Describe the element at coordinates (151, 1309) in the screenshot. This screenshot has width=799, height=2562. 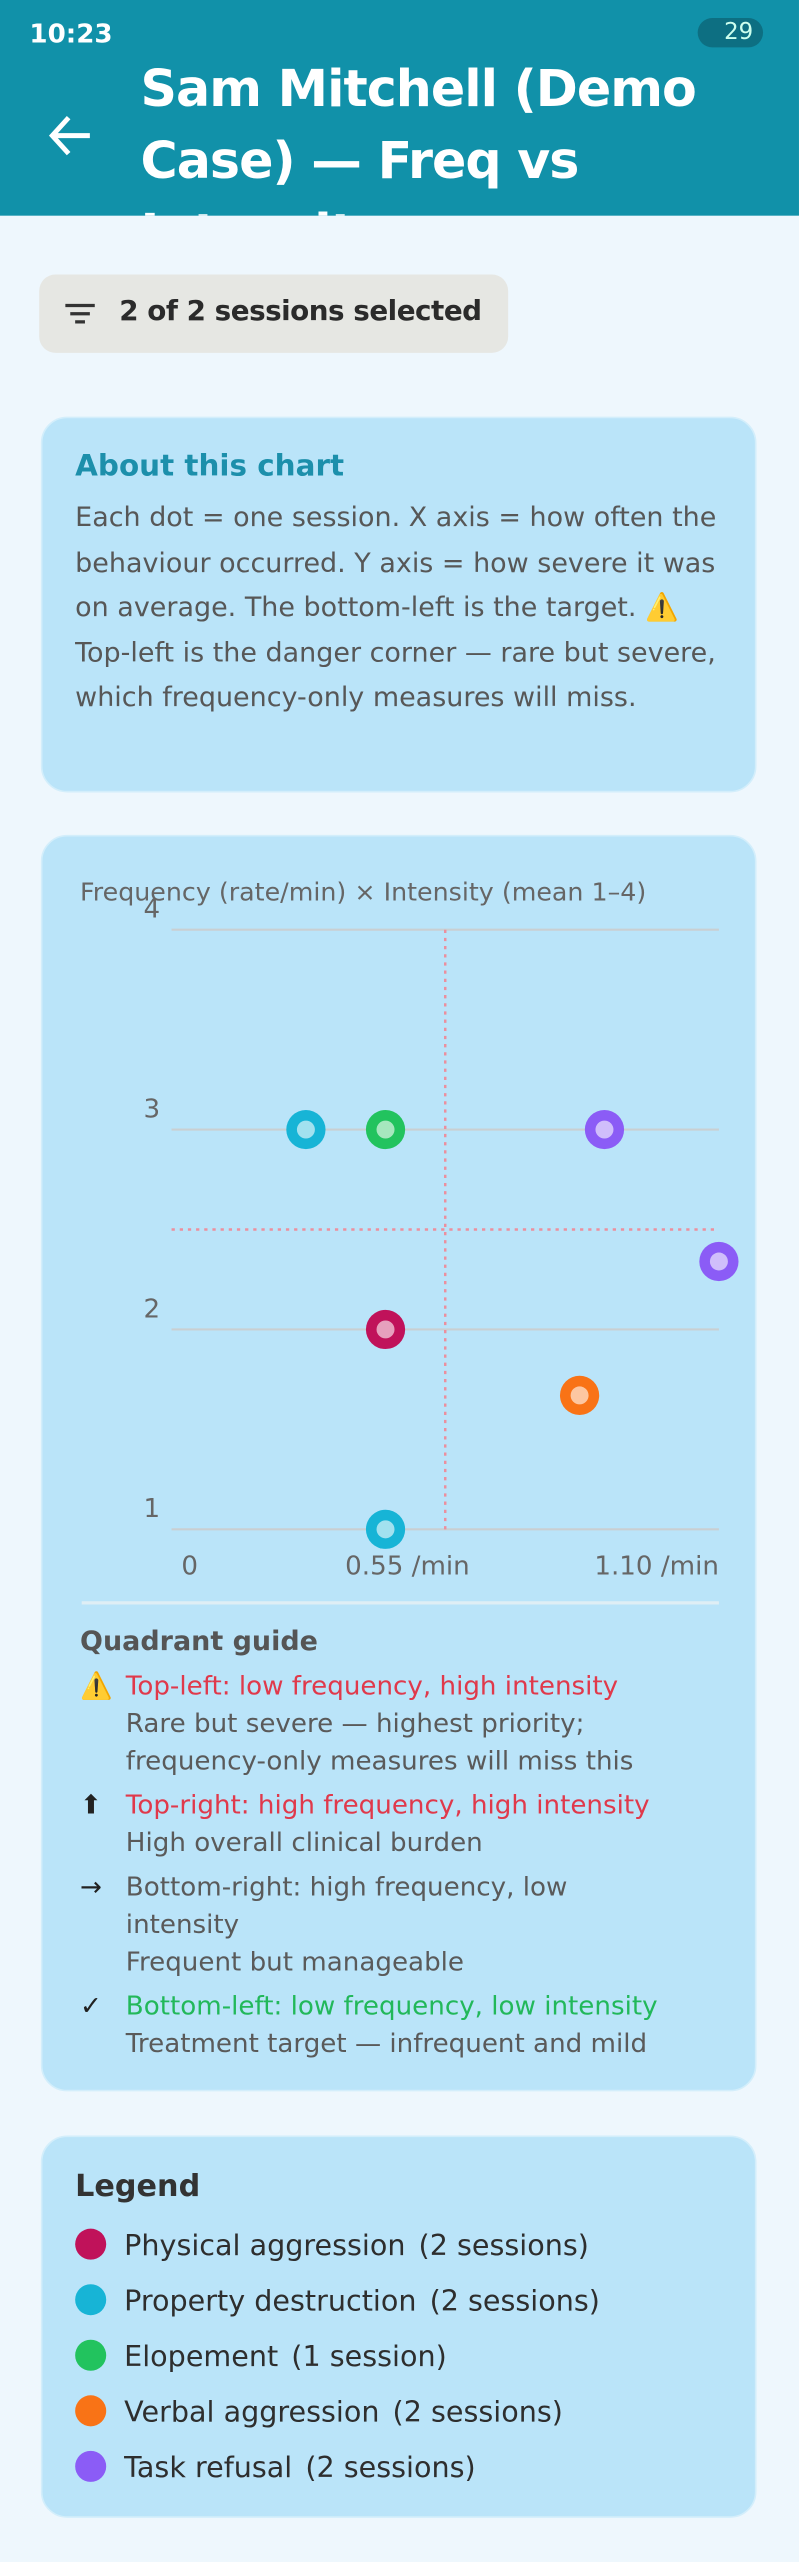
I see `y-tick-label: 2` at that location.